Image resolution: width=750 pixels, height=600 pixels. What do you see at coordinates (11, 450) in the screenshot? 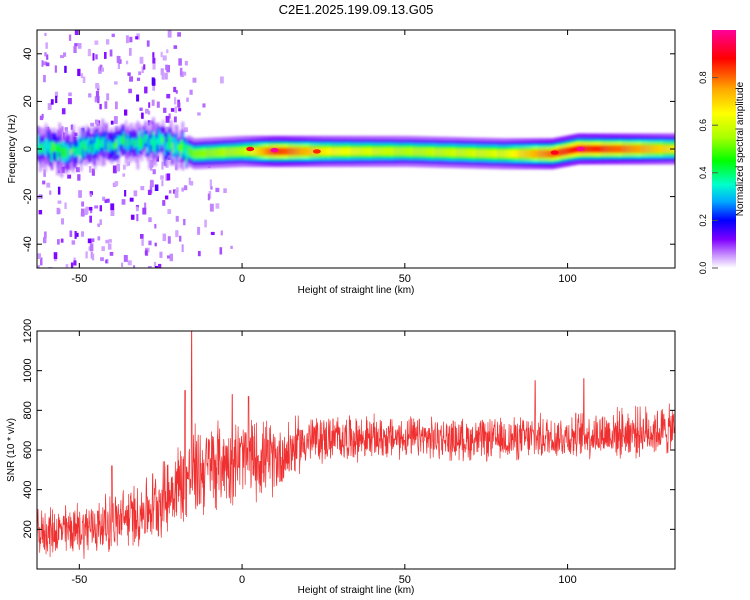
I see `snr-y-label: SNR (10 * v/v)` at bounding box center [11, 450].